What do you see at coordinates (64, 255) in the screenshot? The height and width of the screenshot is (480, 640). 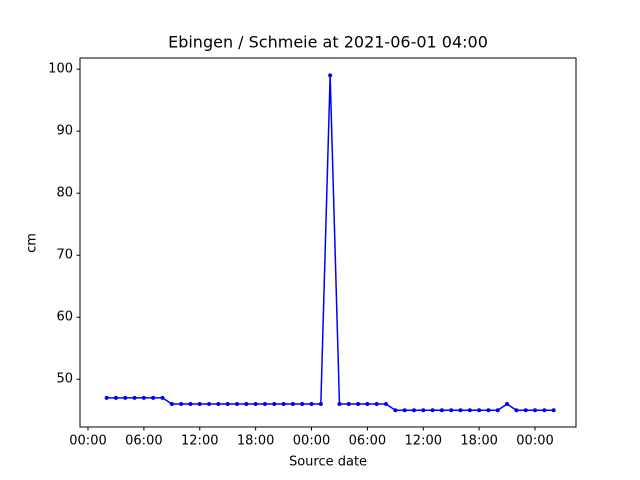 I see `y-tick-label: 70` at bounding box center [64, 255].